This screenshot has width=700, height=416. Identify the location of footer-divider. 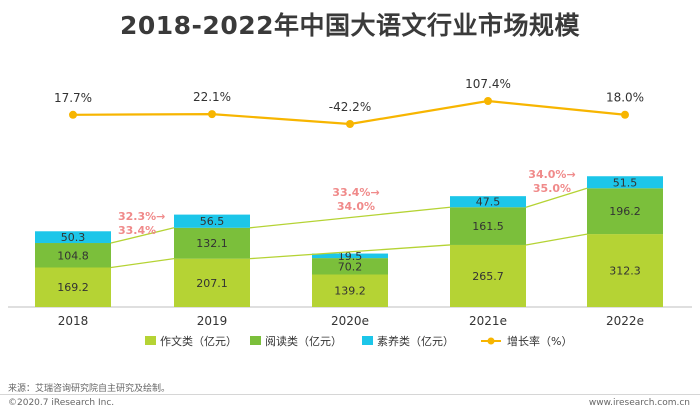
(350, 394).